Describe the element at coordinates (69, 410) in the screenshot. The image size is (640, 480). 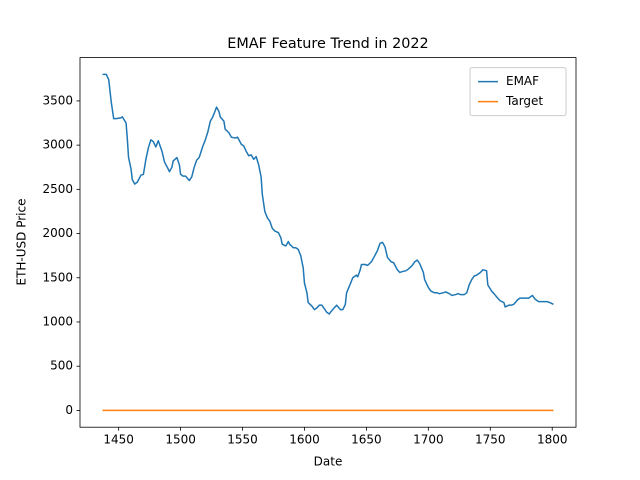
I see `y-tick-label: 0` at that location.